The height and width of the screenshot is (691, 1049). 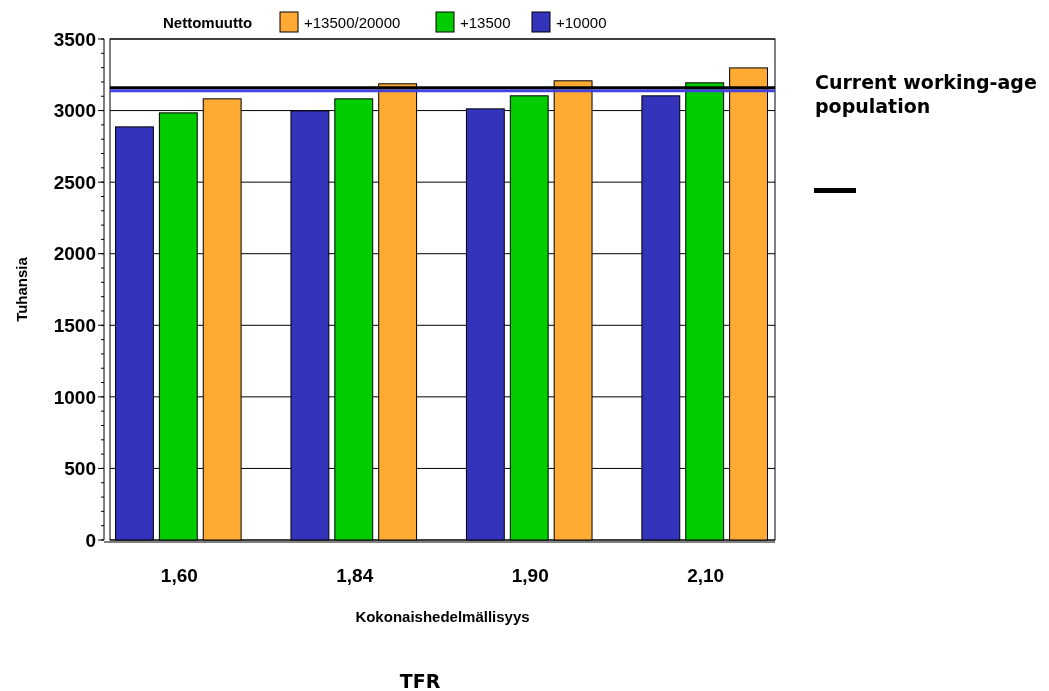 I want to click on legend-title: Nettomuutto, so click(x=208, y=22).